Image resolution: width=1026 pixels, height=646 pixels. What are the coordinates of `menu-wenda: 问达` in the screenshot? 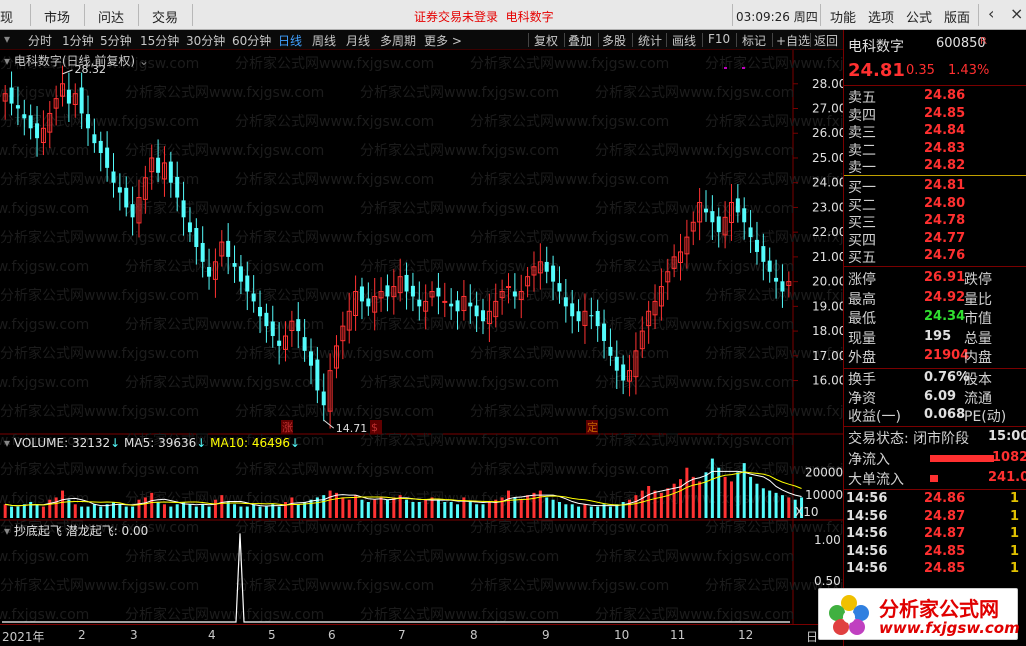 It's located at (111, 18).